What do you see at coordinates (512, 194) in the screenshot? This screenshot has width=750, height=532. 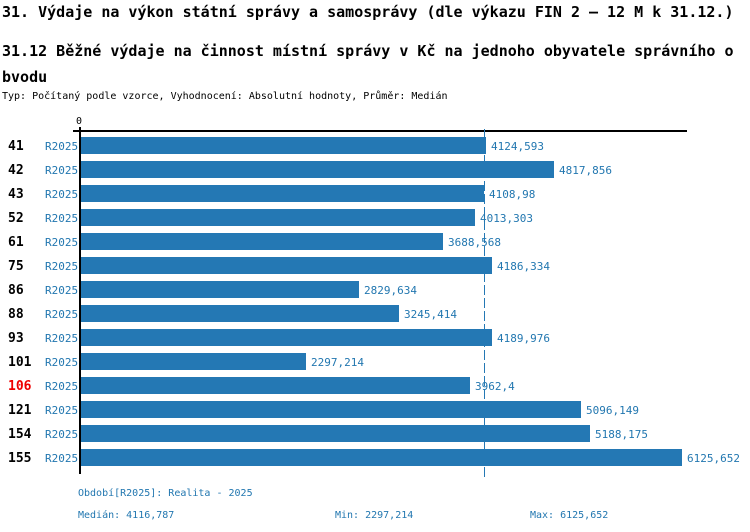 I see `bar-value-label: 4108,98` at bounding box center [512, 194].